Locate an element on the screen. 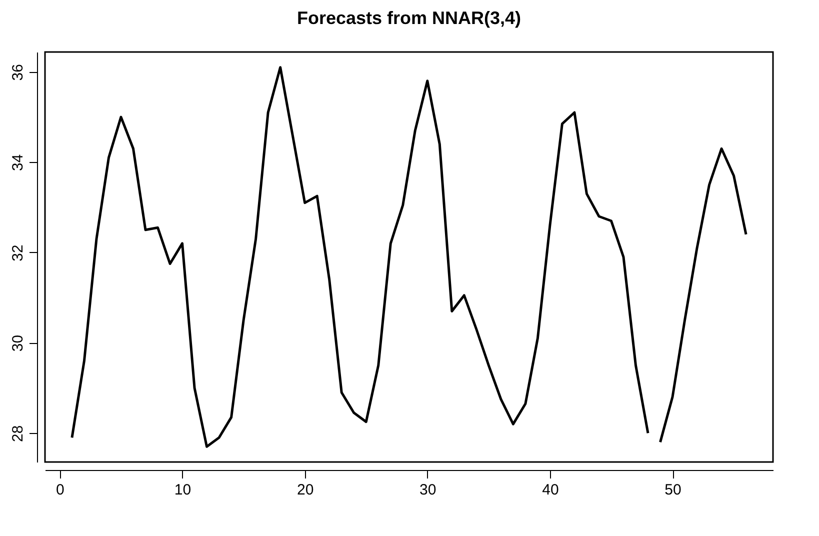 This screenshot has height=536, width=819. y-tick-label: 28 is located at coordinates (18, 433).